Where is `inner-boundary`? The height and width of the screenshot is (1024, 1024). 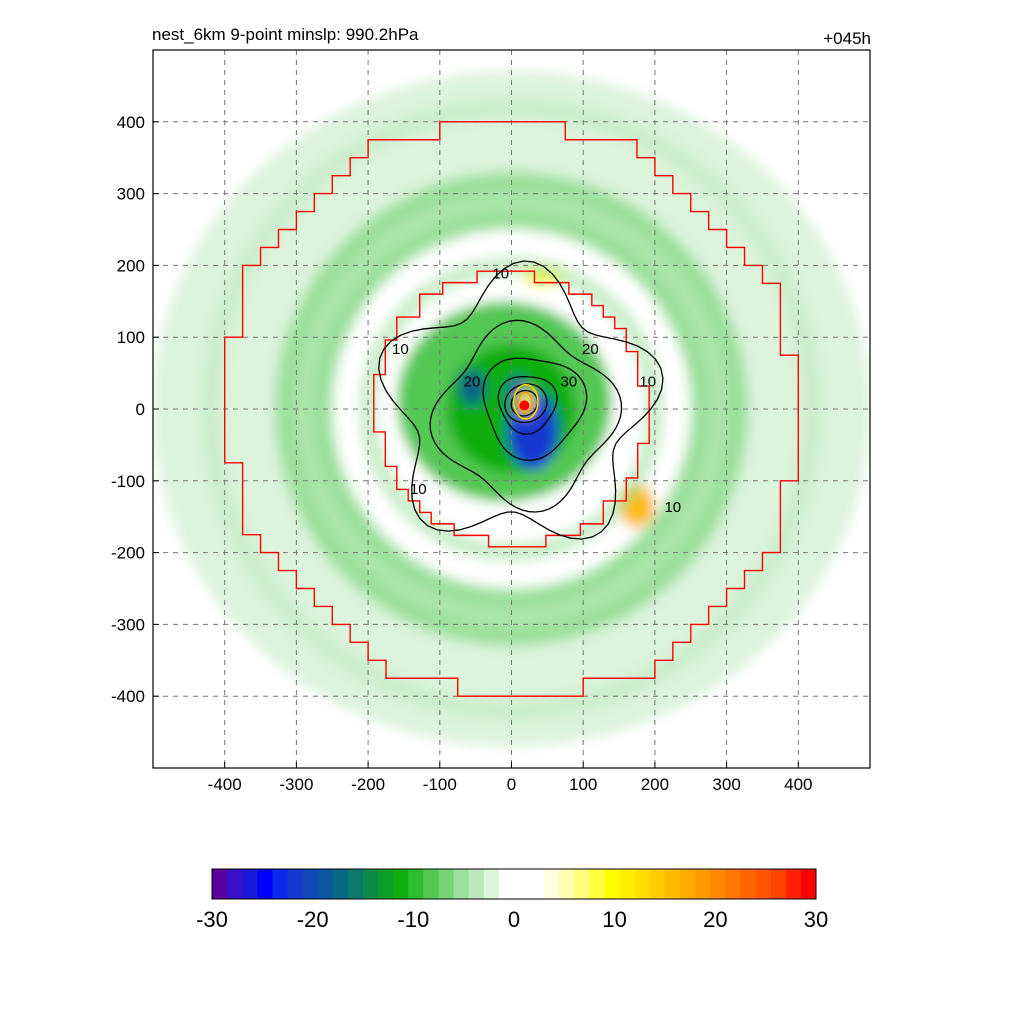
inner-boundary is located at coordinates (511, 409).